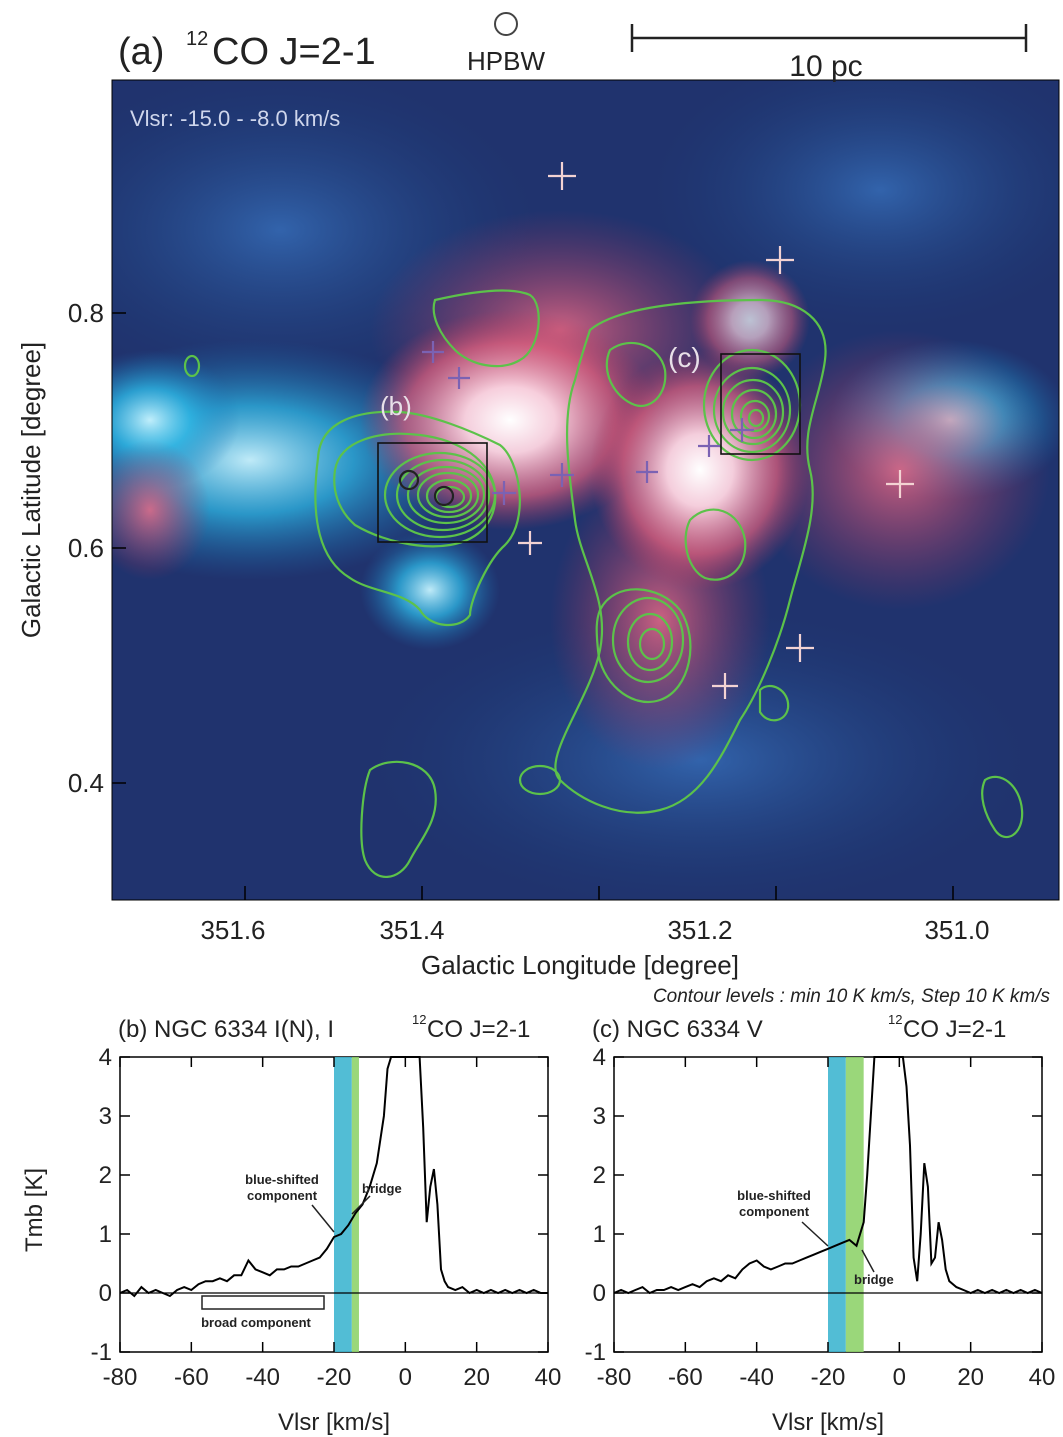 The height and width of the screenshot is (1437, 1063). What do you see at coordinates (419, 1019) in the screenshot?
I see `panel-b-line-sup: 12` at bounding box center [419, 1019].